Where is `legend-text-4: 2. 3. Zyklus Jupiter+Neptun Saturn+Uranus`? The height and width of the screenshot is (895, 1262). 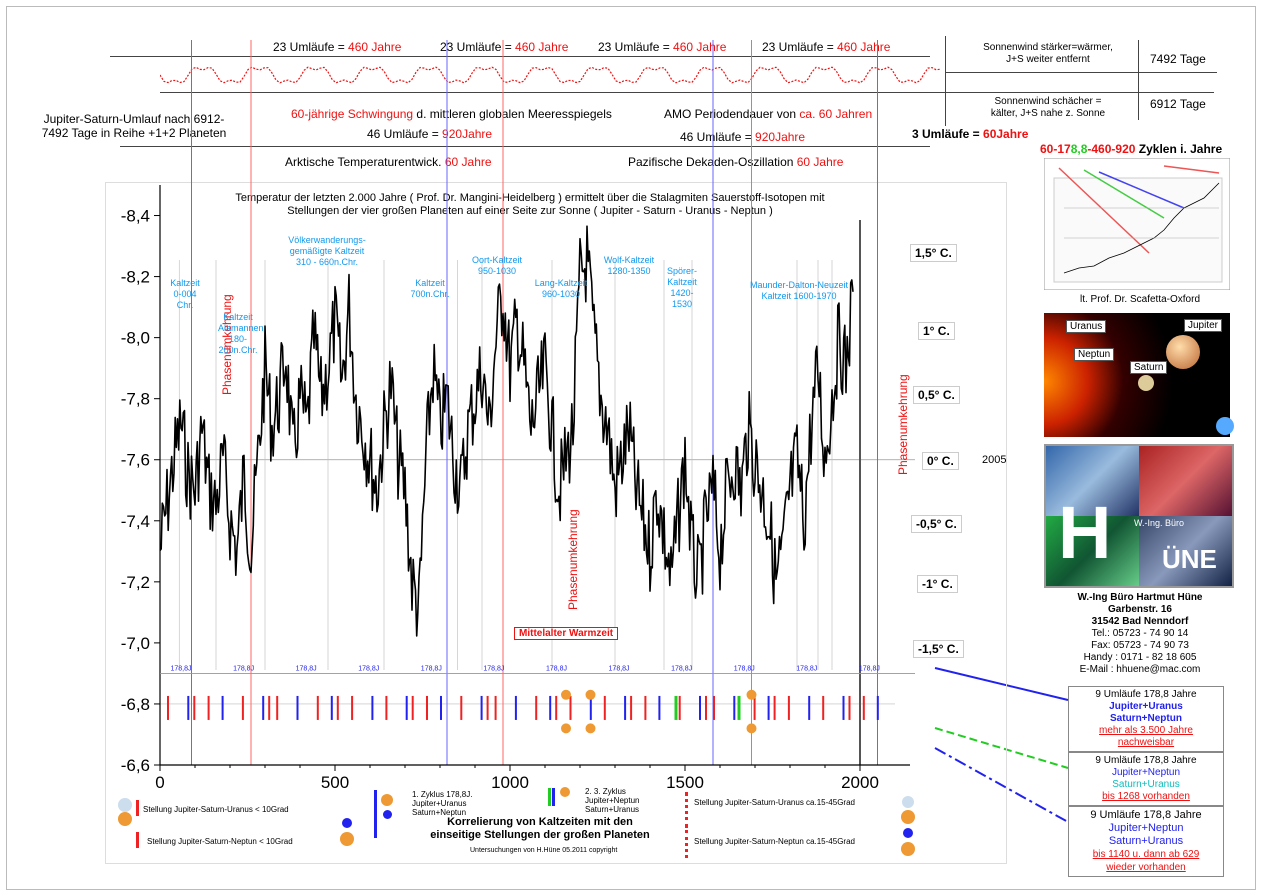 legend-text-4: 2. 3. Zyklus Jupiter+Neptun Saturn+Uranus is located at coordinates (612, 800).